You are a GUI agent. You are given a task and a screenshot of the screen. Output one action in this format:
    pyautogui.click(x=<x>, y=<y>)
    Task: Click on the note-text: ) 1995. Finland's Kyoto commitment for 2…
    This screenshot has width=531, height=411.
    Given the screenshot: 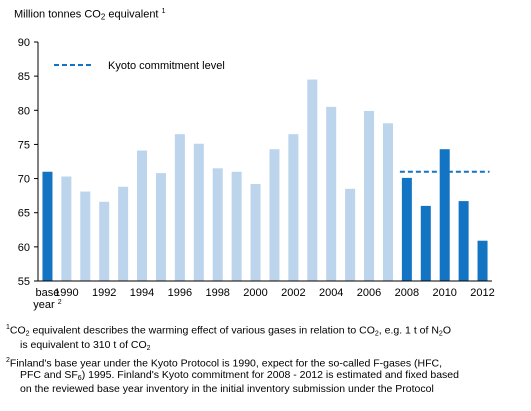 What is the action you would take?
    pyautogui.click(x=270, y=374)
    